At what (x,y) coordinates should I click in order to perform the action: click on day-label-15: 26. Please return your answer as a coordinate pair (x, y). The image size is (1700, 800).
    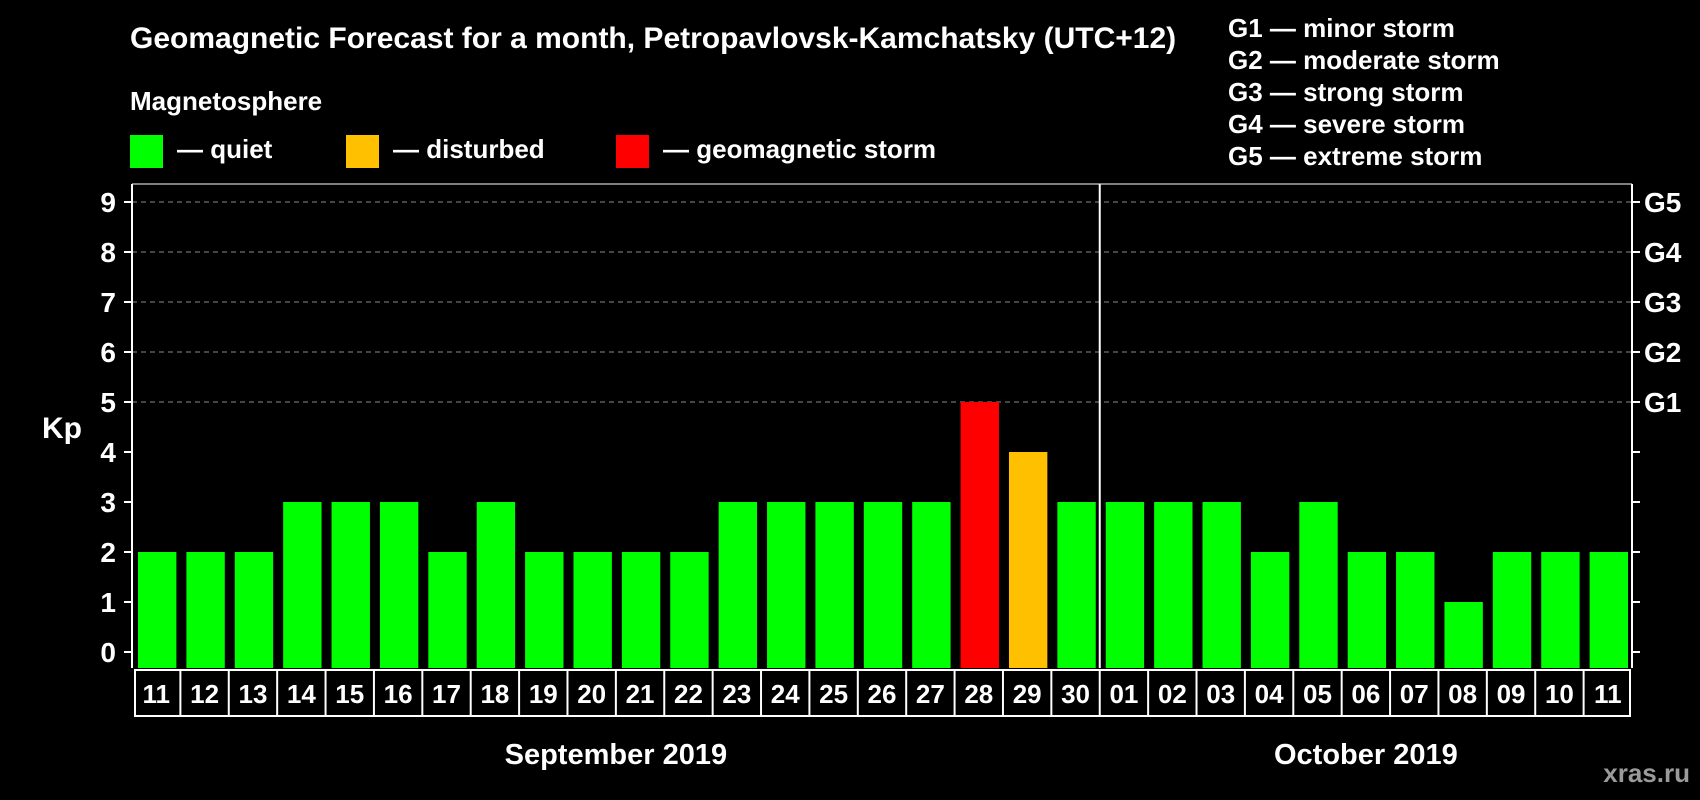
    Looking at the image, I should click on (882, 694).